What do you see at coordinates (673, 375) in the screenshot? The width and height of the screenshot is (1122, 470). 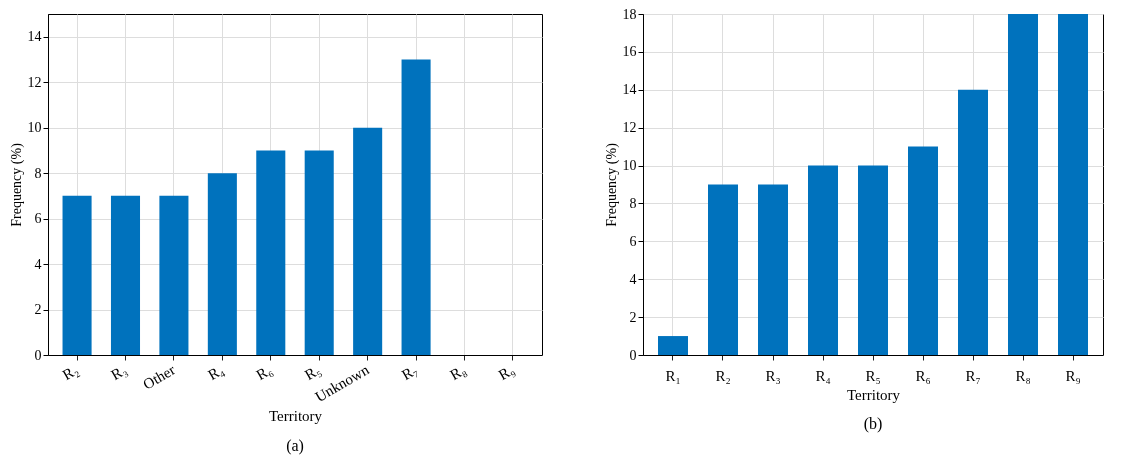 I see `x-tick-label: R₁` at bounding box center [673, 375].